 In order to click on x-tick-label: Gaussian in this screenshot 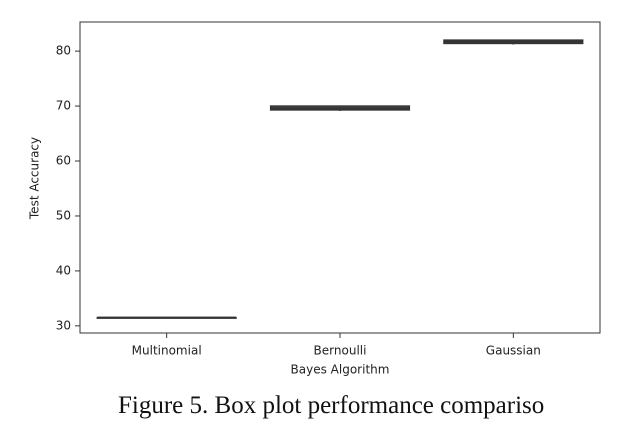, I will do `click(513, 351)`.